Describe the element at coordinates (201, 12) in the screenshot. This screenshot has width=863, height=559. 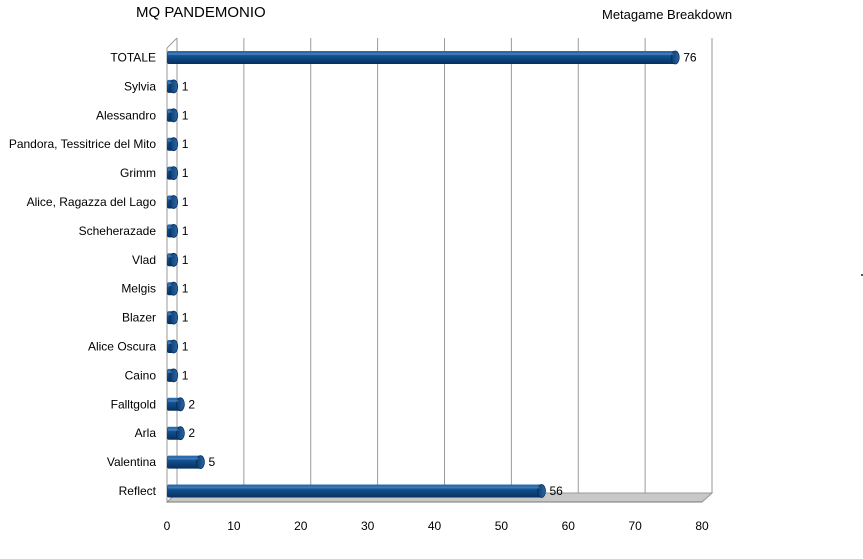
I see `chart-title: MQ PANDEMONIO` at that location.